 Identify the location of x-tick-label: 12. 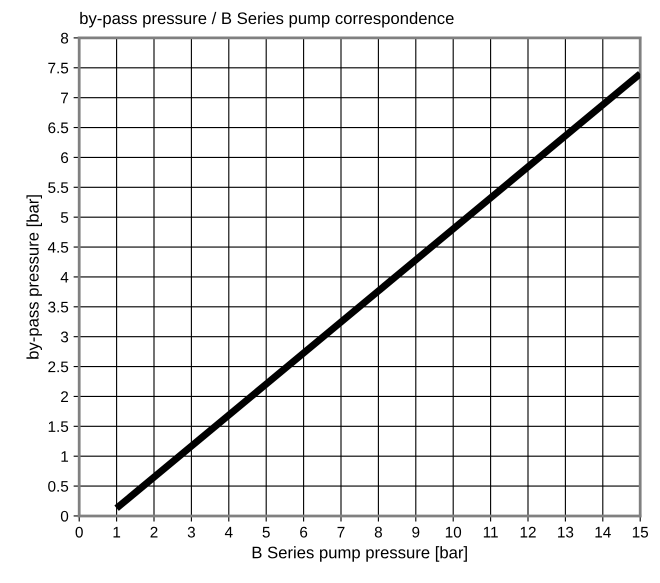
(528, 532).